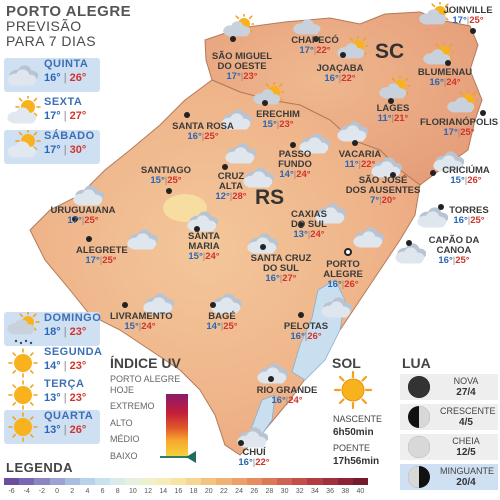  What do you see at coordinates (204, 241) in the screenshot?
I see `city-name: SANTA MARIA` at bounding box center [204, 241].